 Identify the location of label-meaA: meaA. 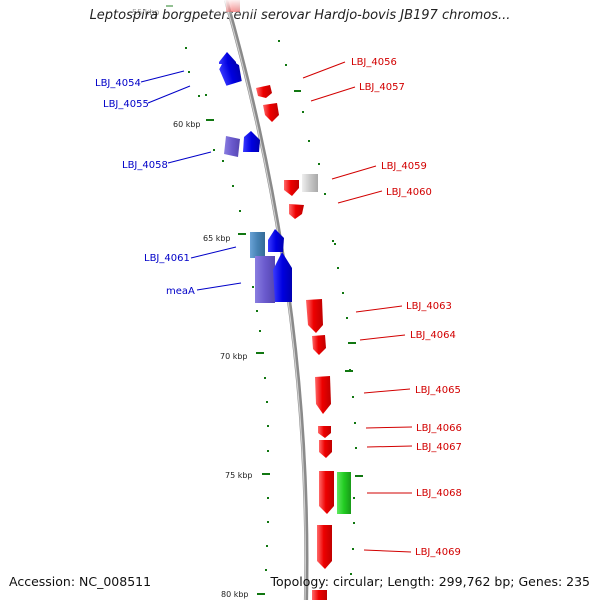
(180, 291).